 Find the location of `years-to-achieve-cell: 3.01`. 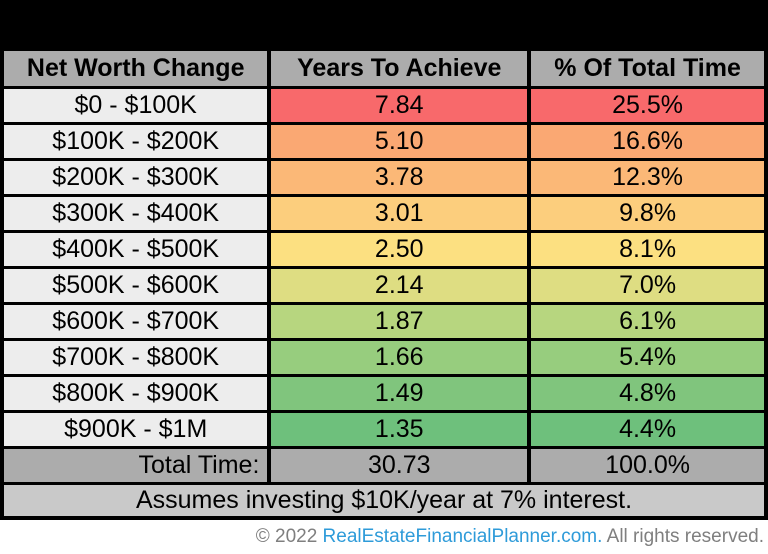

years-to-achieve-cell: 3.01 is located at coordinates (399, 213).